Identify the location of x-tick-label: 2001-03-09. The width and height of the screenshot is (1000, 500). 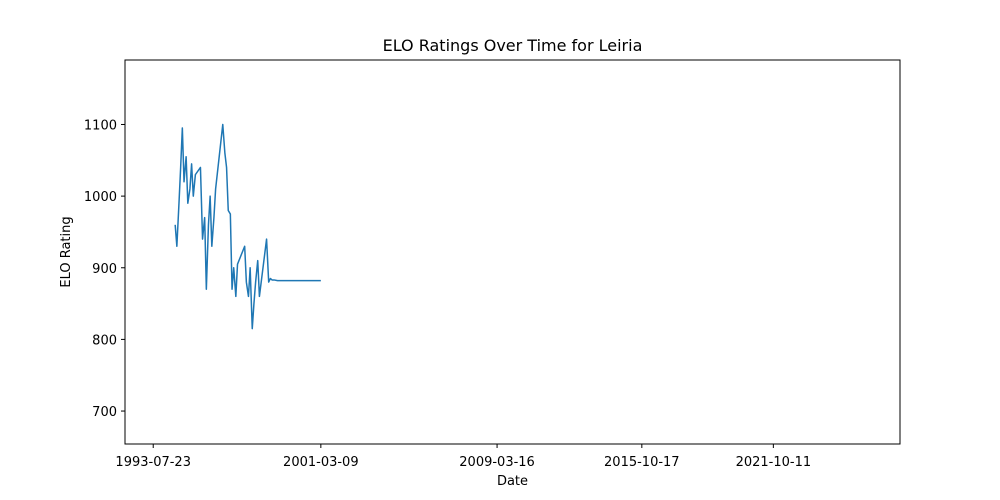
(321, 462).